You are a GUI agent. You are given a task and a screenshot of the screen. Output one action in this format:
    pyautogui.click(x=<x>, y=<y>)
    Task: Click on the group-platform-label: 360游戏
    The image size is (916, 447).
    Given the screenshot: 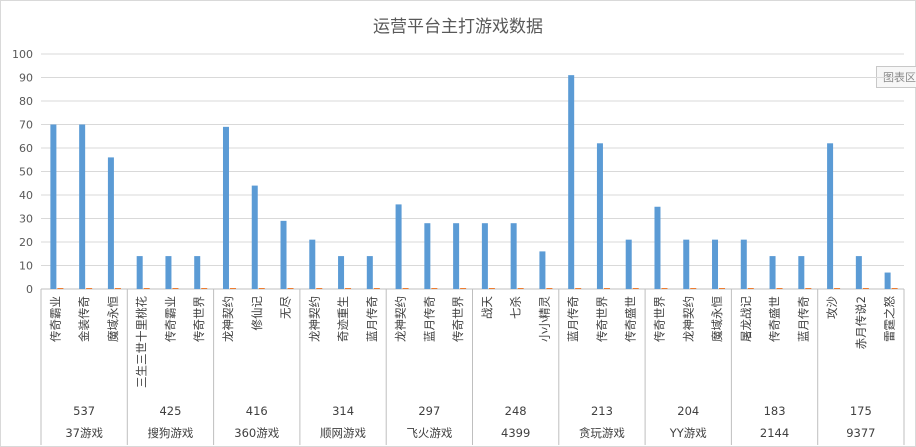 What is the action you would take?
    pyautogui.click(x=256, y=433)
    